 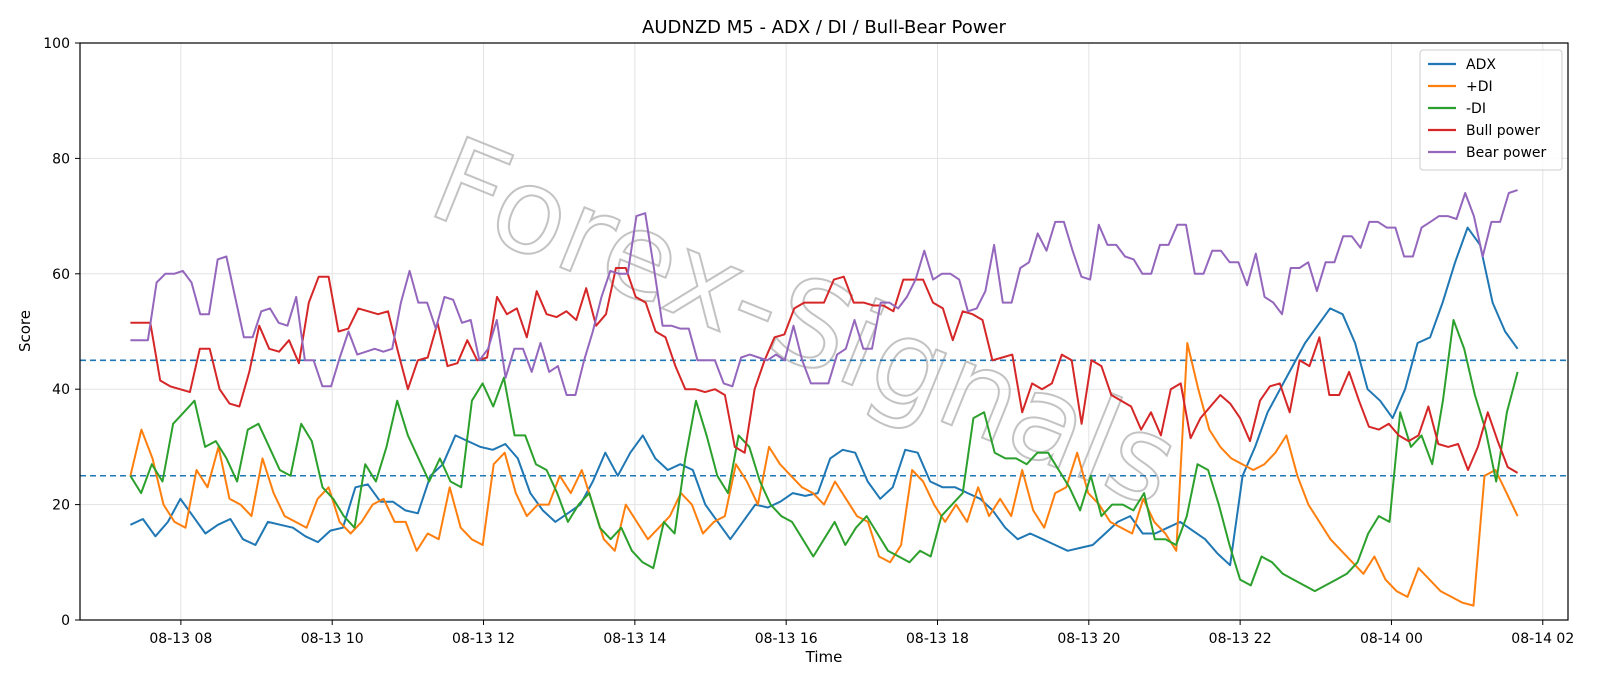 I want to click on legend-label: -DI, so click(x=1476, y=109).